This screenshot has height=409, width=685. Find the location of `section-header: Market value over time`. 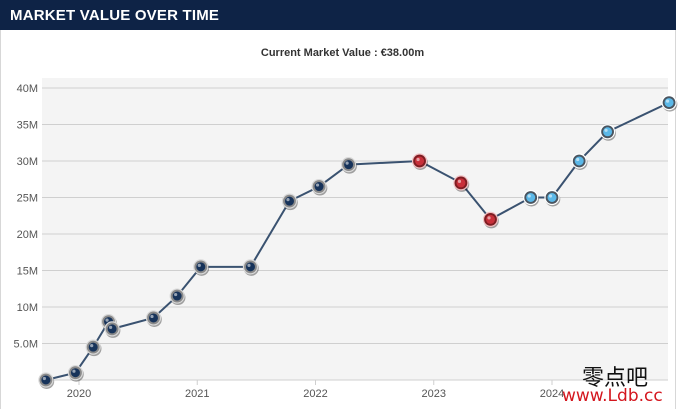

section-header: Market value over time is located at coordinates (338, 15).